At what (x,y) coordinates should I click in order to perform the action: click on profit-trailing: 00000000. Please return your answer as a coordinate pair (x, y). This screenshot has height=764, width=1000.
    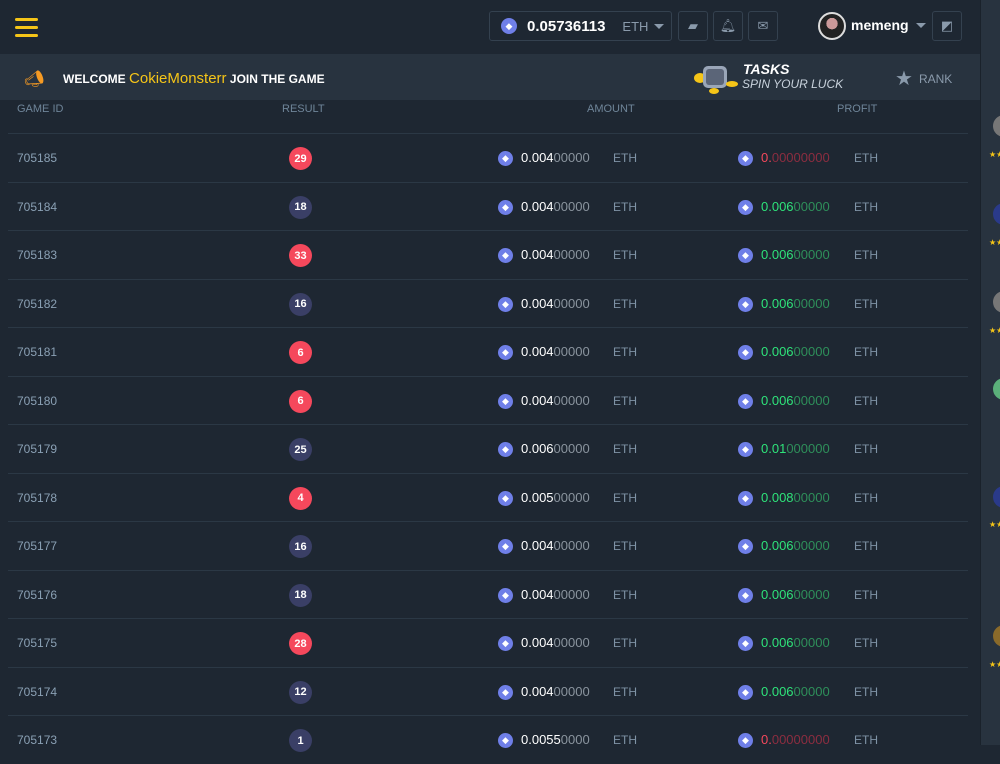
    Looking at the image, I should click on (800, 739).